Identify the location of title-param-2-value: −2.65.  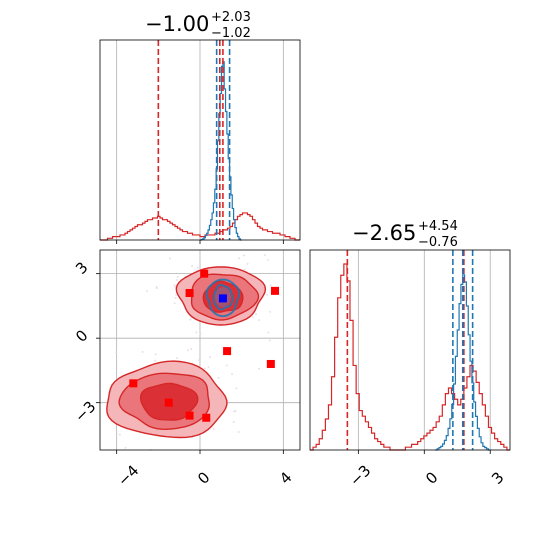
(384, 233).